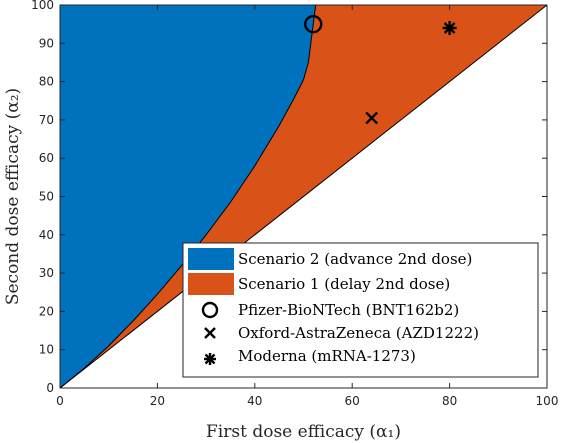 The height and width of the screenshot is (443, 562). Describe the element at coordinates (46, 120) in the screenshot. I see `y-tick-label: 70` at that location.